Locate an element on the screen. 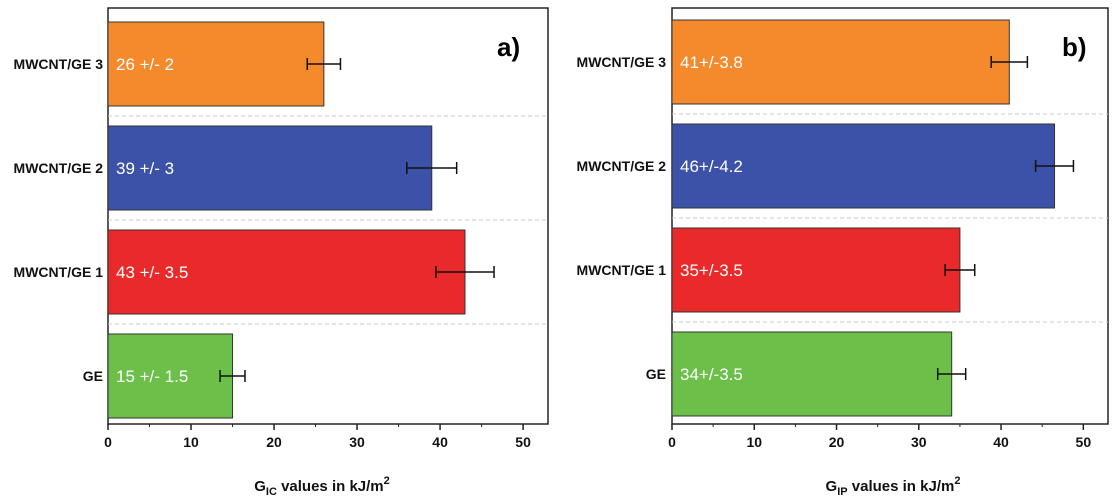  data-label: 41+/-3.8 is located at coordinates (711, 62).